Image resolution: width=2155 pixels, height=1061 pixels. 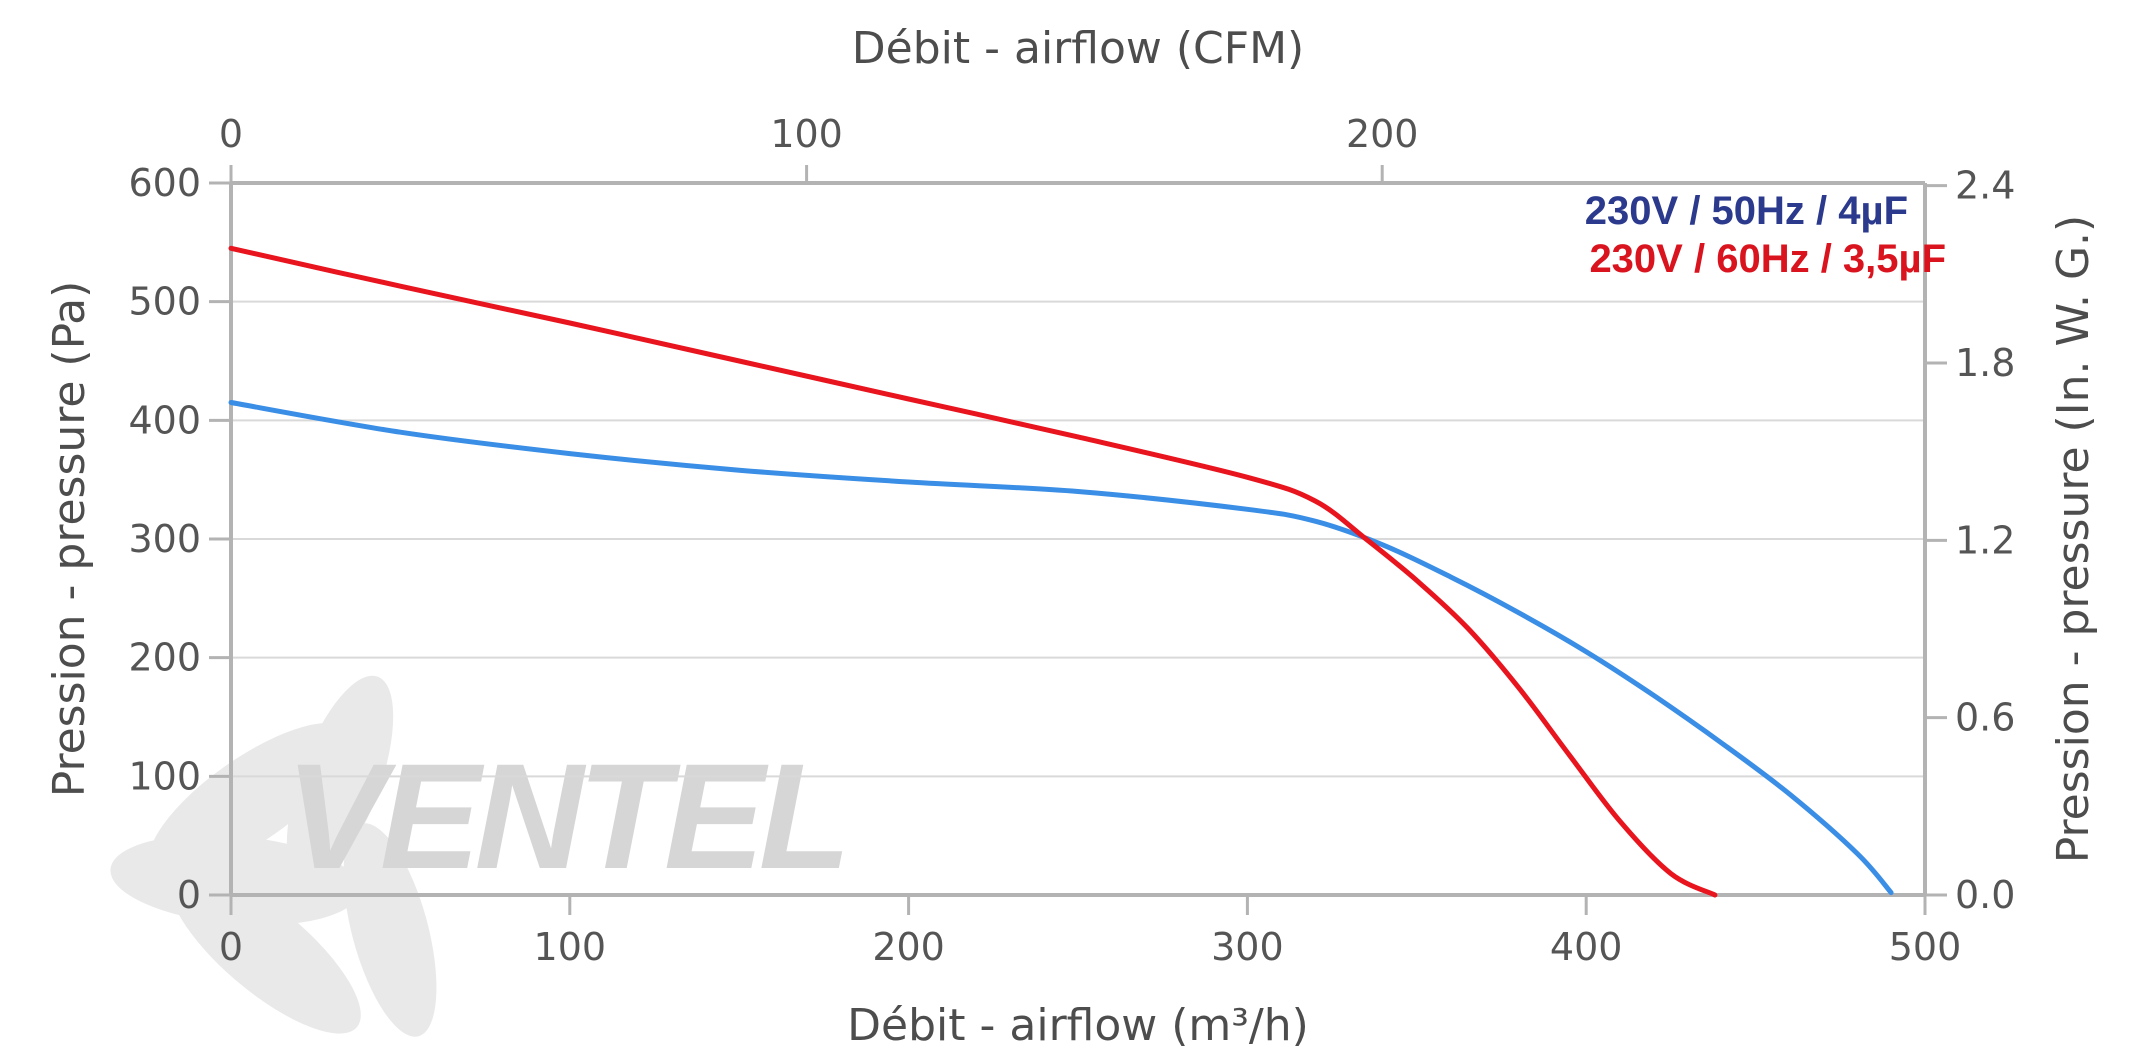 I want to click on y-axis-title-left: Pression - pressure (Pa), so click(x=69, y=539).